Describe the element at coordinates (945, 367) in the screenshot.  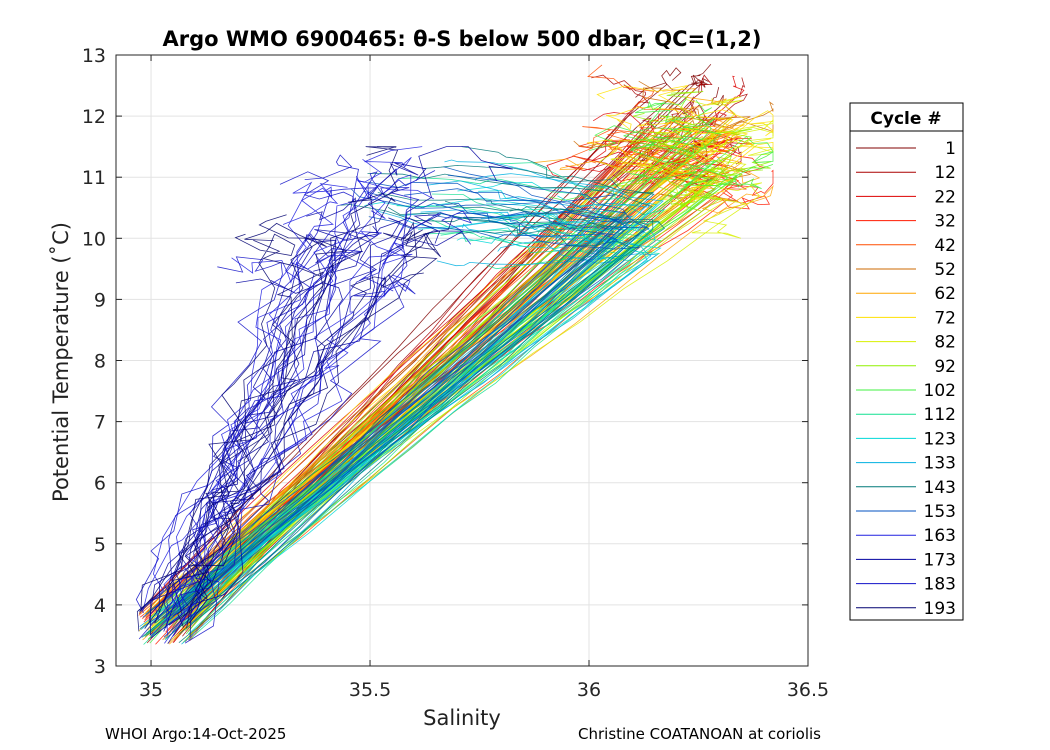
I see `legend-label: 92` at that location.